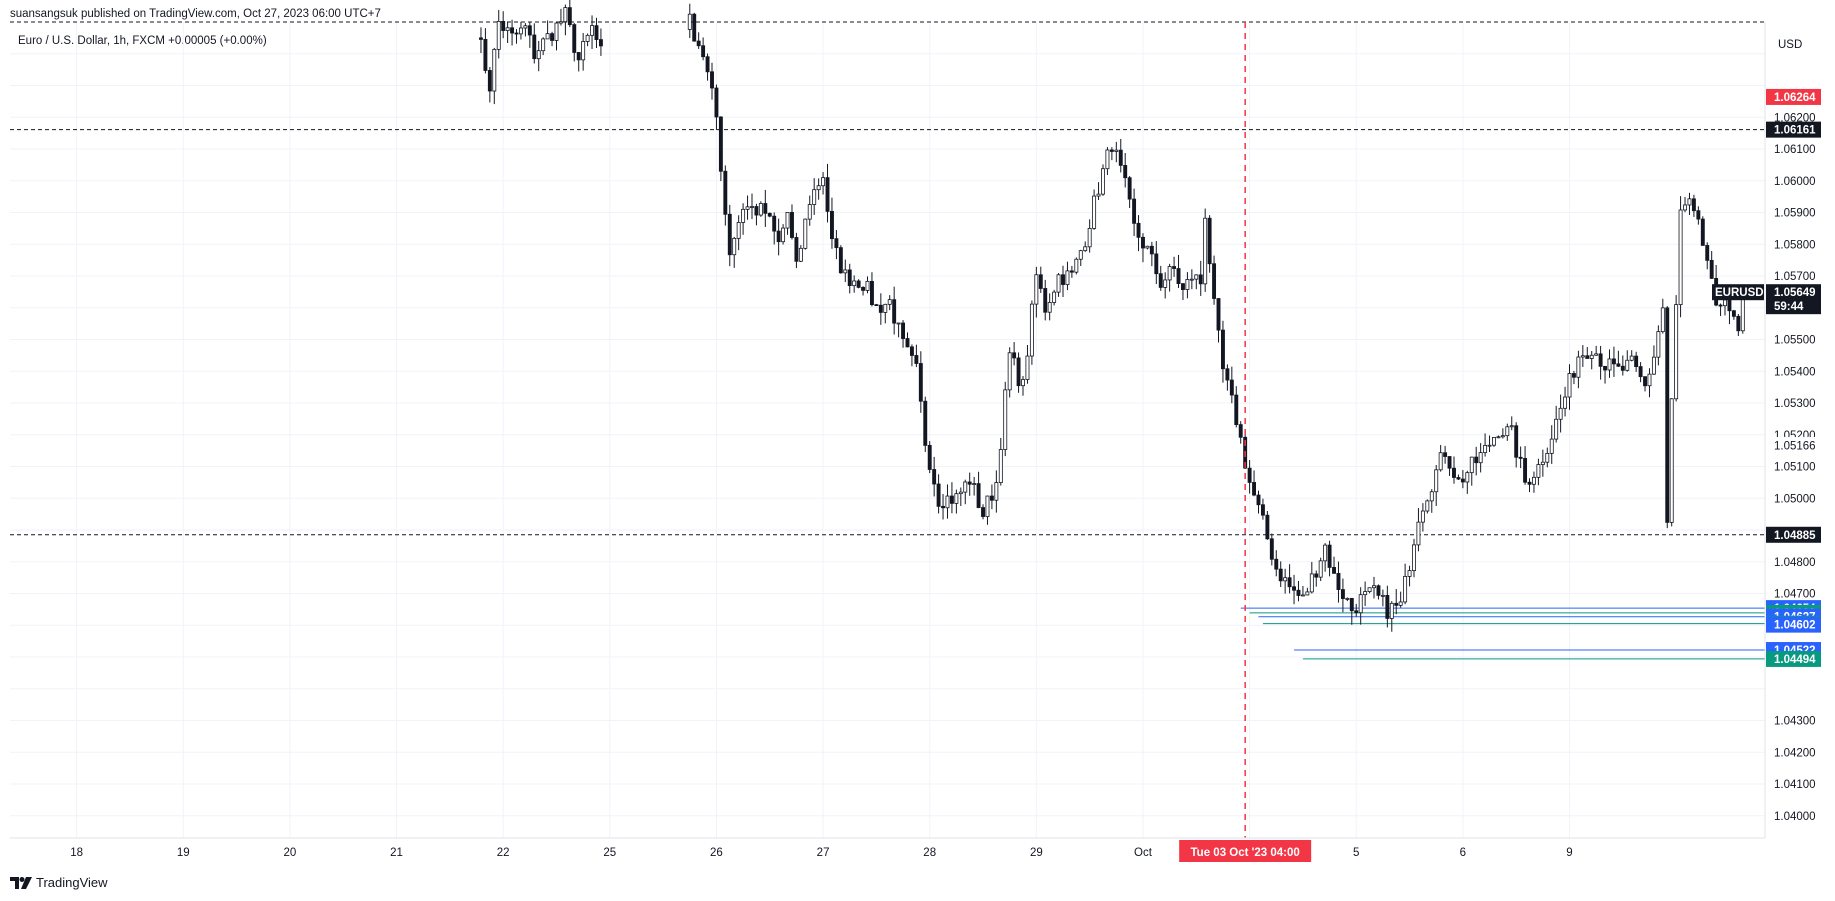 The height and width of the screenshot is (901, 1835). Describe the element at coordinates (1795, 404) in the screenshot. I see `price-tick-label: 1.05300` at that location.